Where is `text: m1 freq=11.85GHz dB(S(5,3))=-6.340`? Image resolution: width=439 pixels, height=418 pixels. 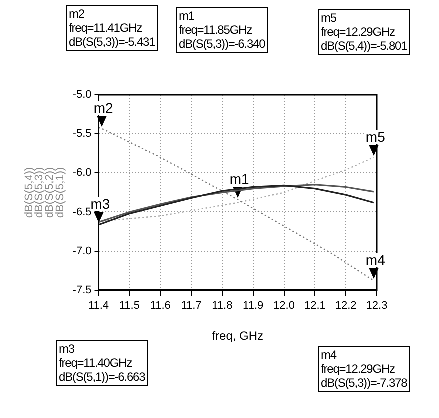
text: m1 freq=11.85GHz dB(S(5,3))=-6.340 is located at coordinates (222, 30).